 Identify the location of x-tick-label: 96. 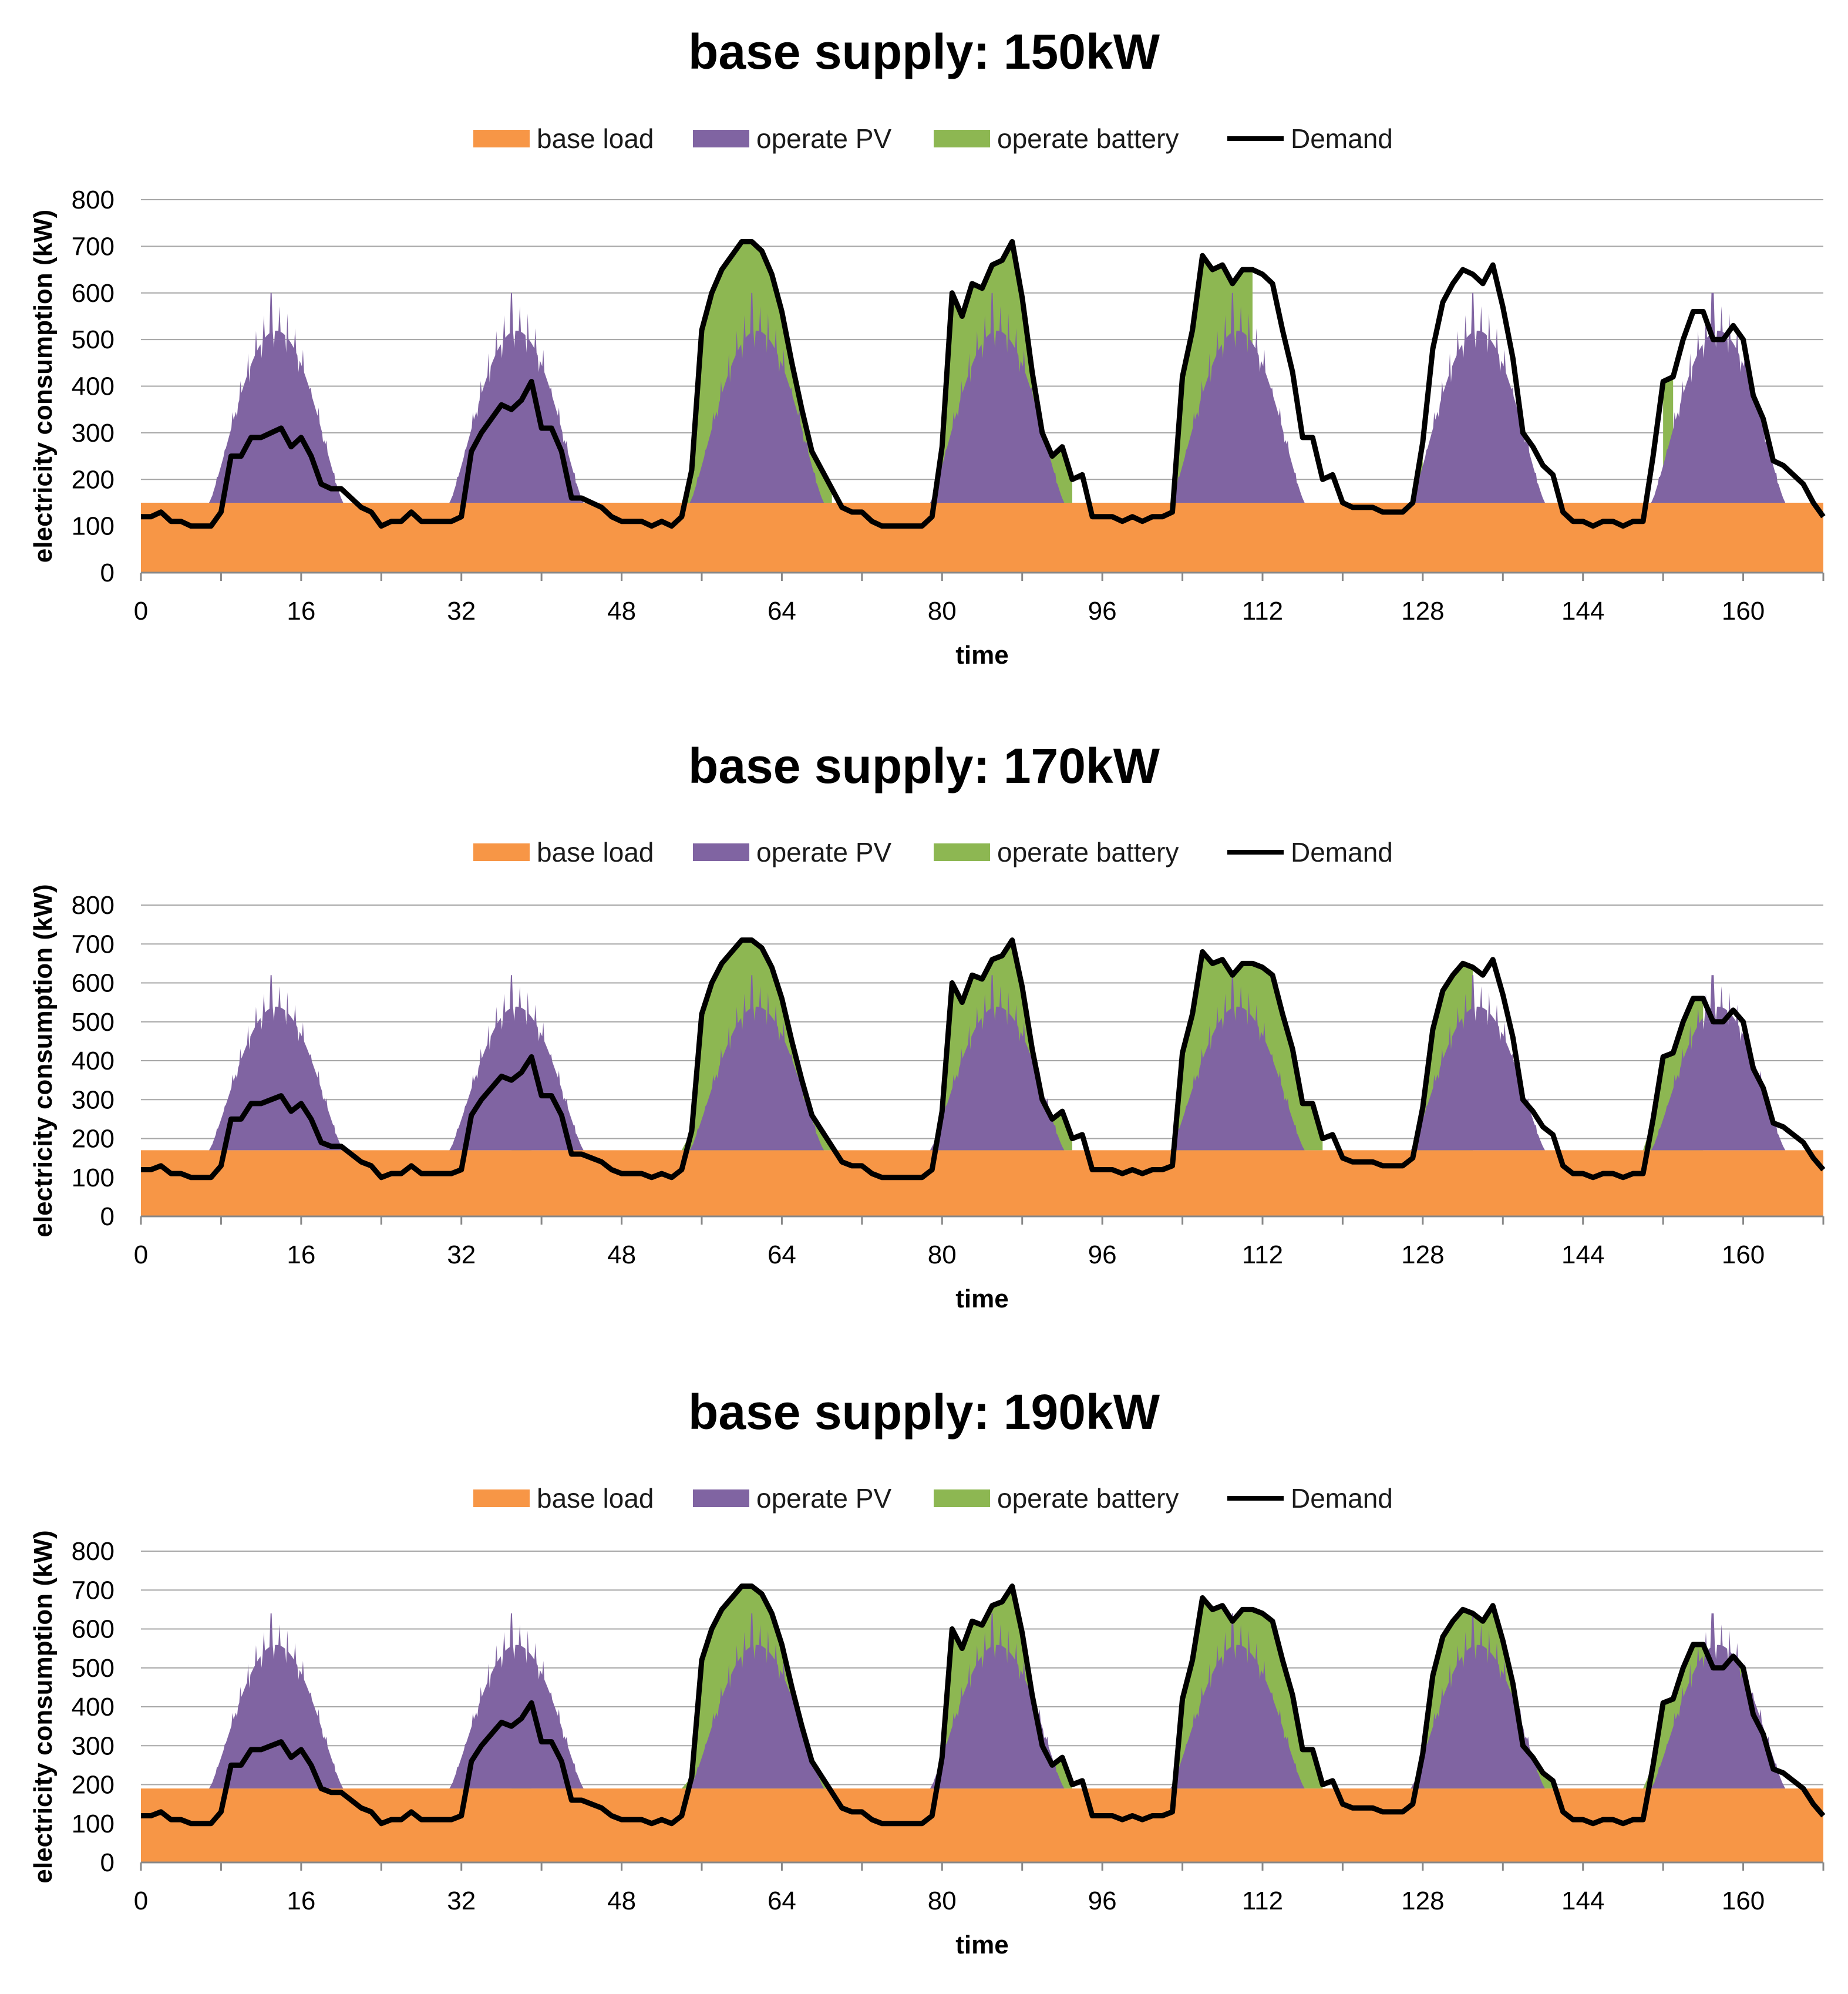
(1102, 611).